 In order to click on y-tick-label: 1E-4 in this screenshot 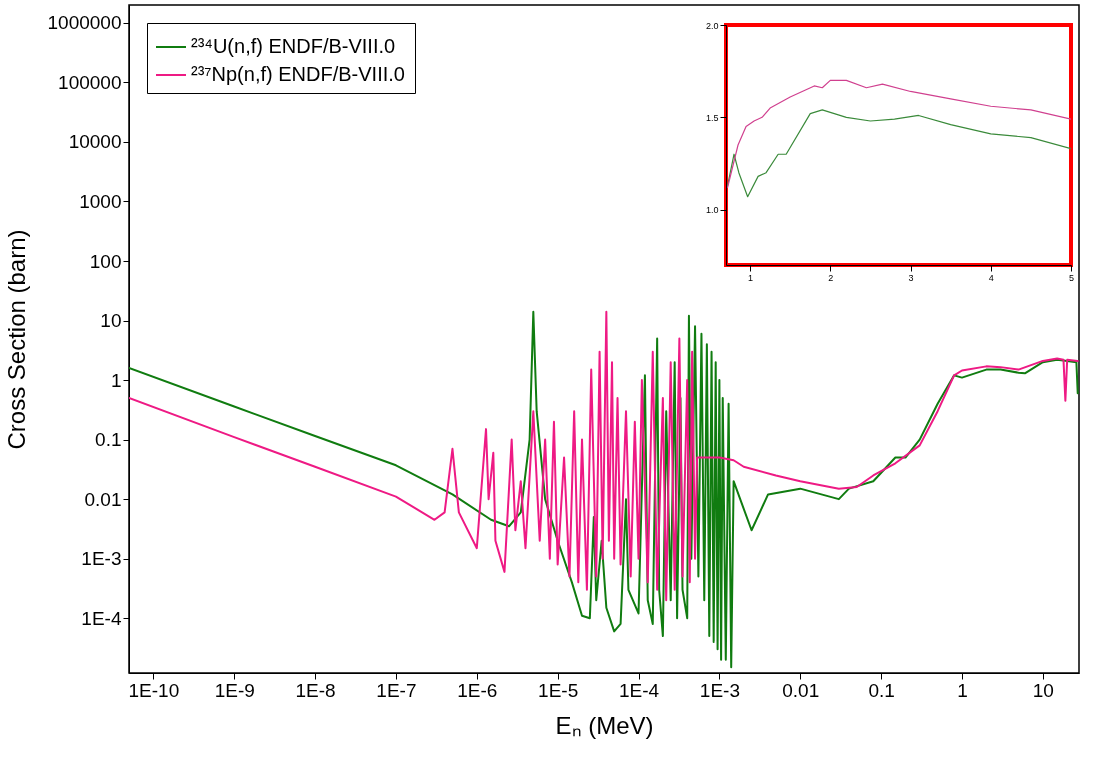, I will do `click(101, 618)`.